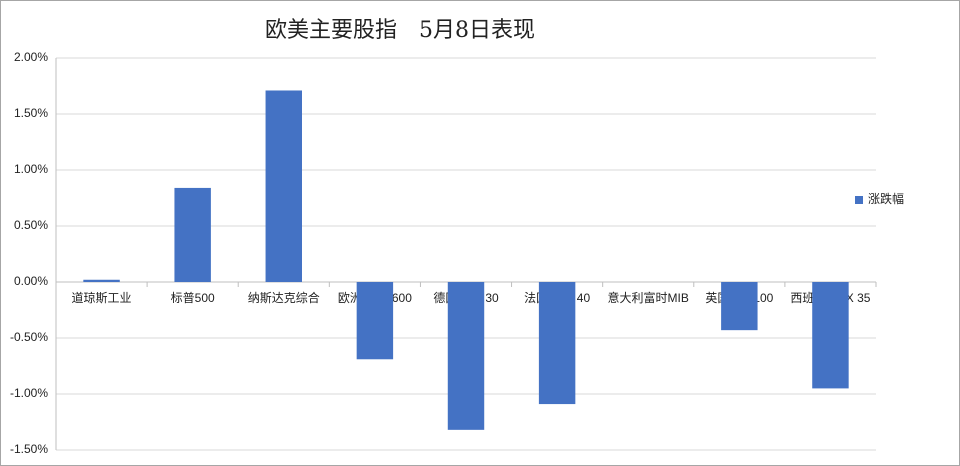 This screenshot has width=960, height=466. I want to click on x-tick-label: 标普500, so click(193, 298).